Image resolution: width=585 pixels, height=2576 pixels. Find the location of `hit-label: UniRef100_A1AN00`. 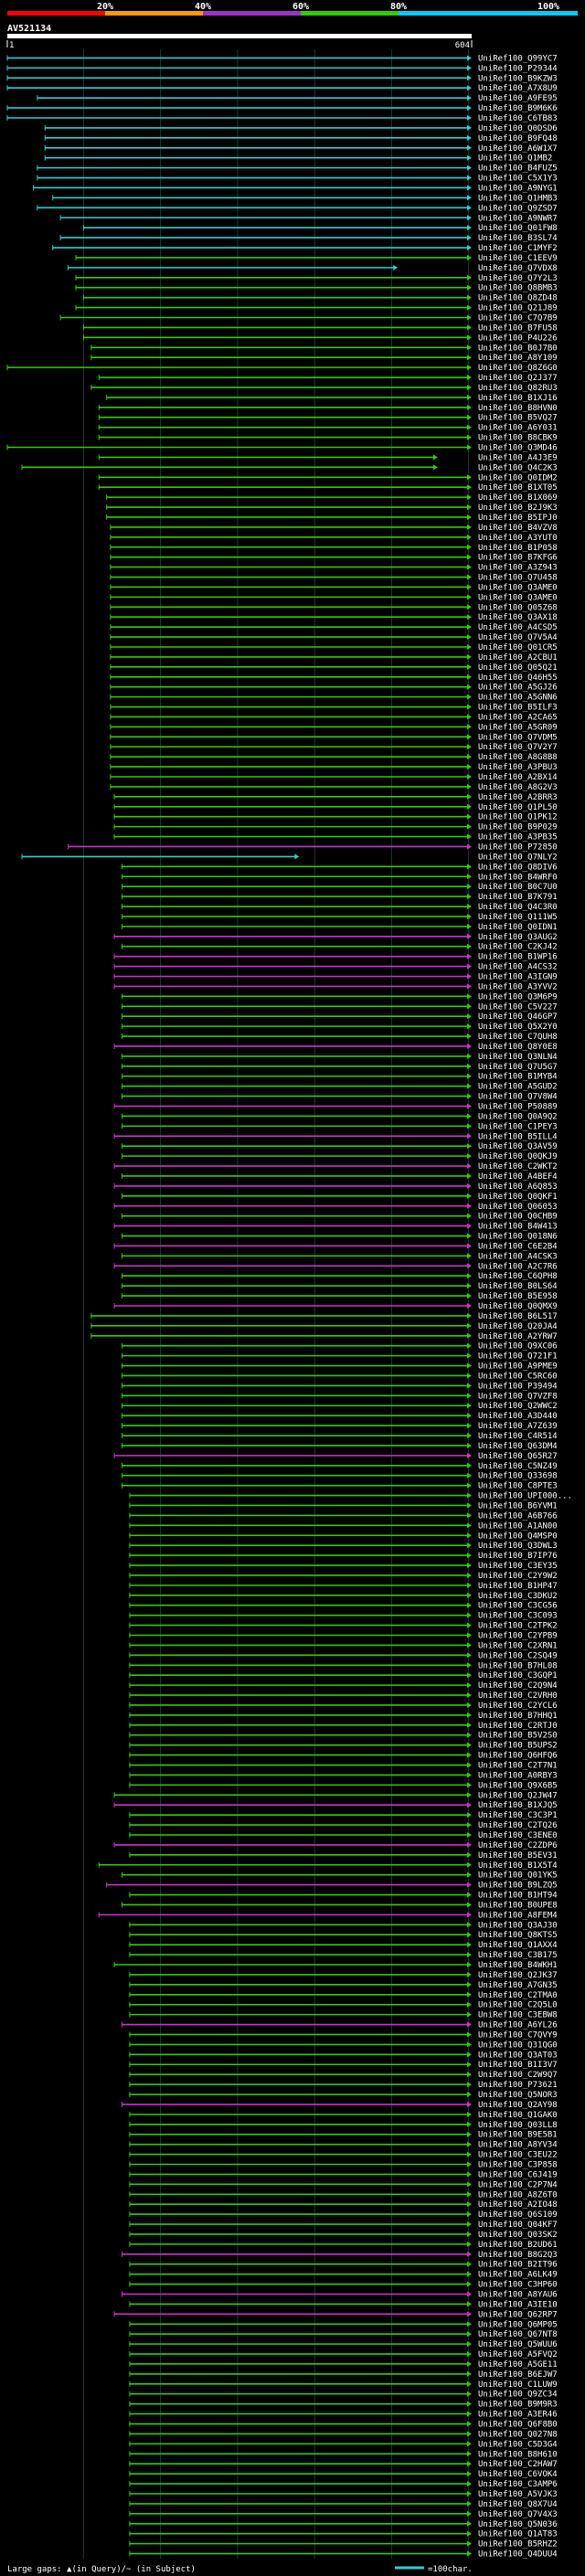

hit-label: UniRef100_A1AN00 is located at coordinates (518, 1526).